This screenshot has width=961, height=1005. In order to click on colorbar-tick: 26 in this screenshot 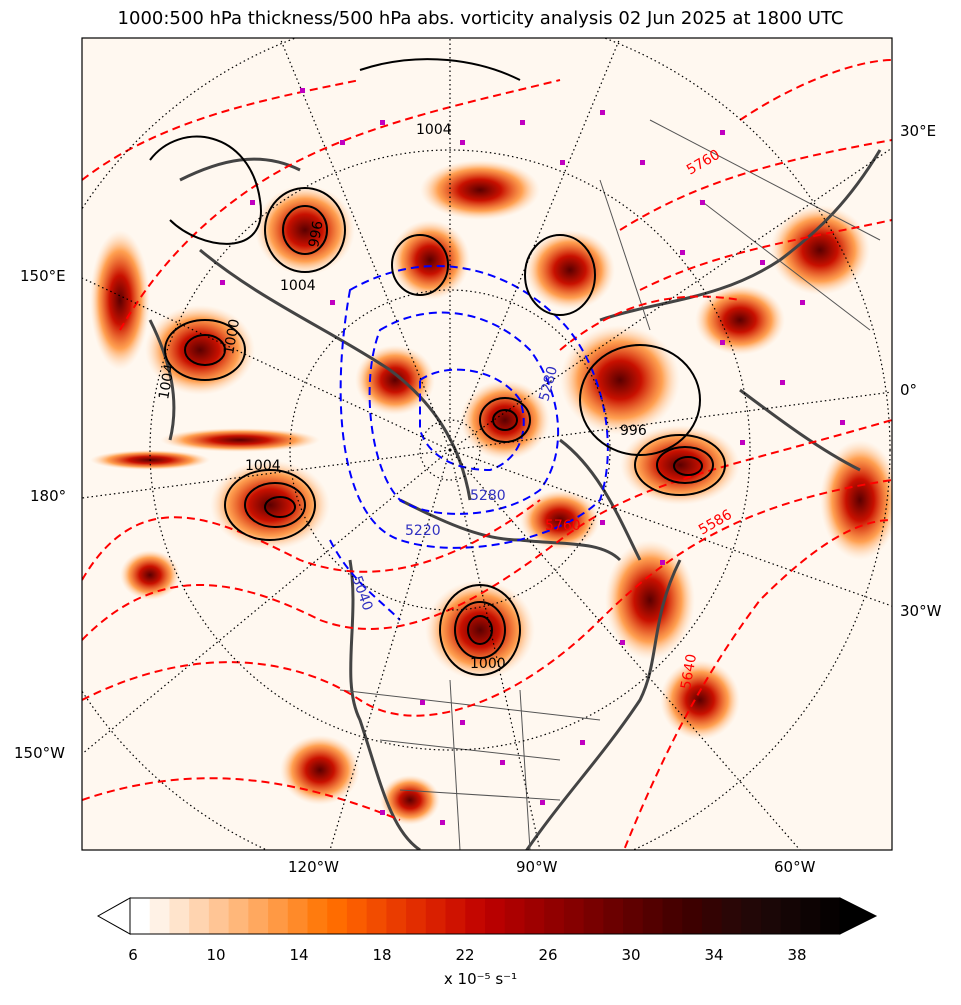, I will do `click(548, 955)`.